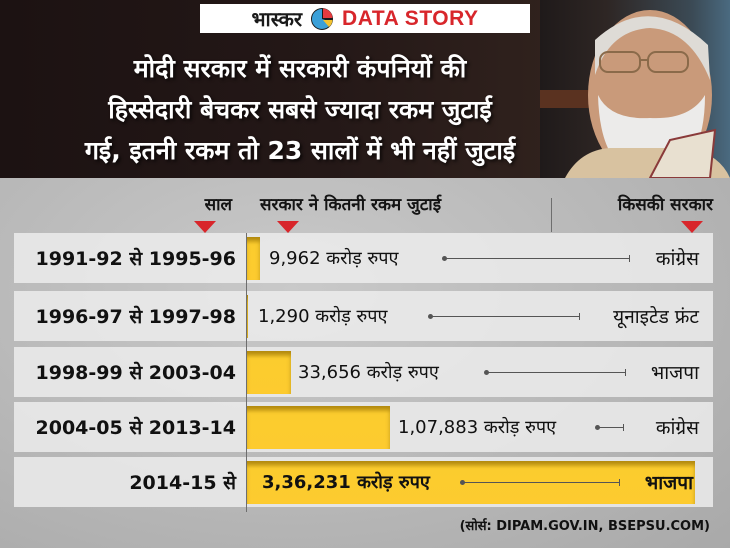  What do you see at coordinates (136, 259) in the screenshot?
I see `period-label: 1991-92 से 1995-96` at bounding box center [136, 259].